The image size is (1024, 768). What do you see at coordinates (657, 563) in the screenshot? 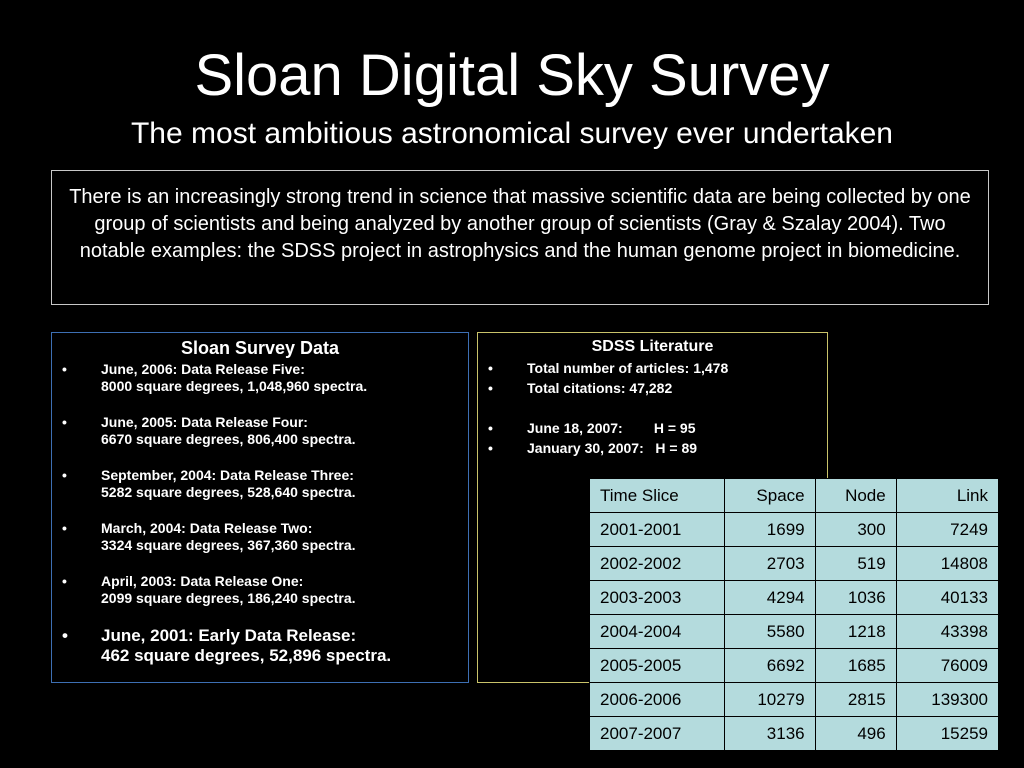
I see `table-cell: 2002-2002` at bounding box center [657, 563].